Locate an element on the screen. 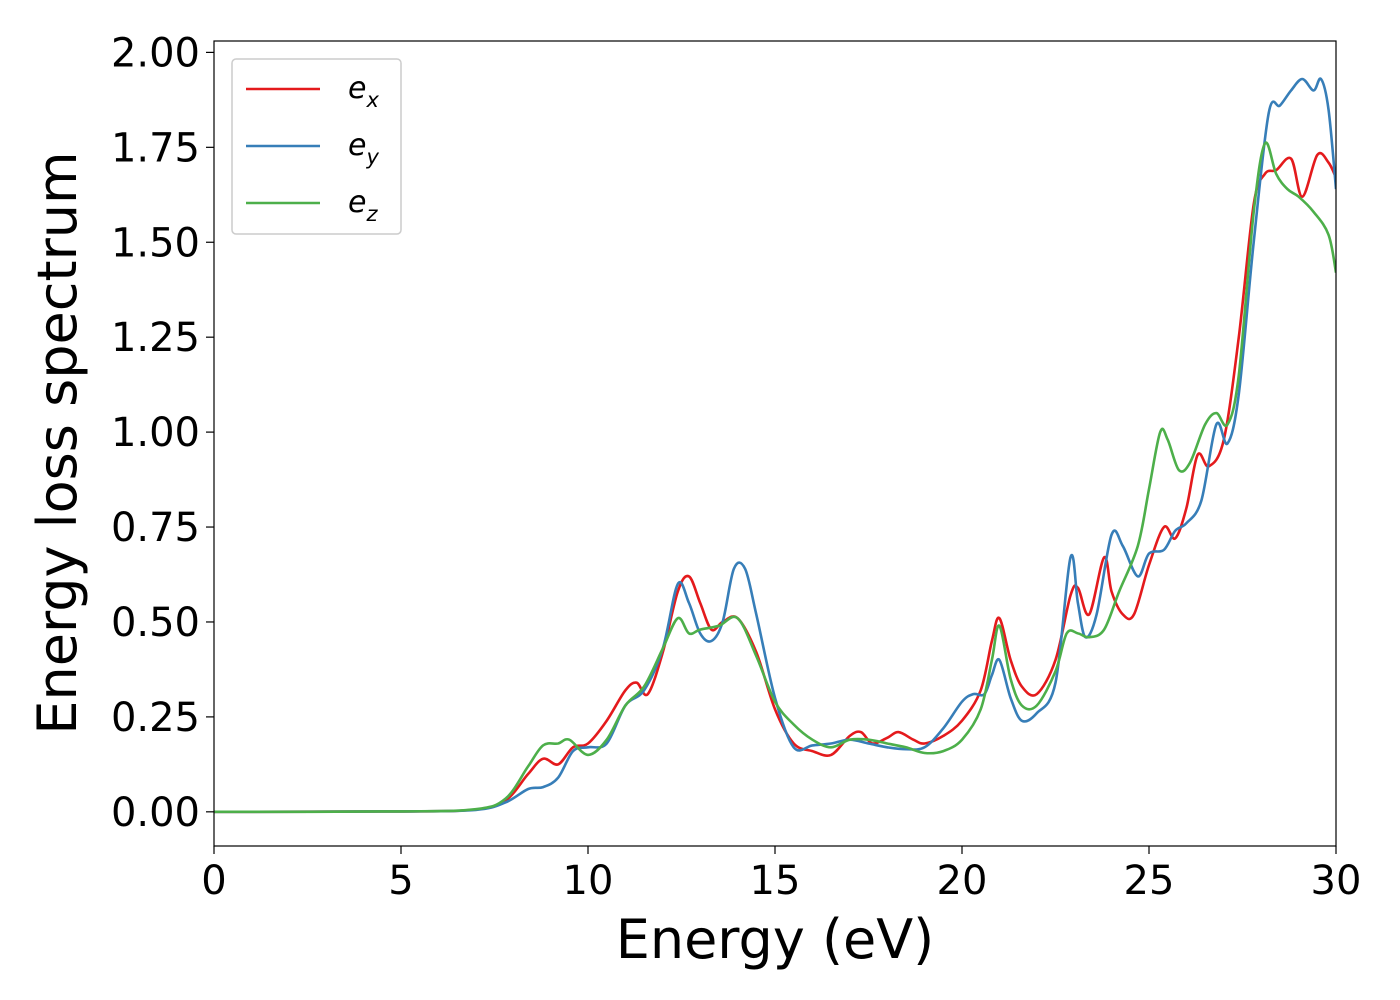 This screenshot has height=1000, width=1400. x-axis-title: Energy (eV) is located at coordinates (775, 939).